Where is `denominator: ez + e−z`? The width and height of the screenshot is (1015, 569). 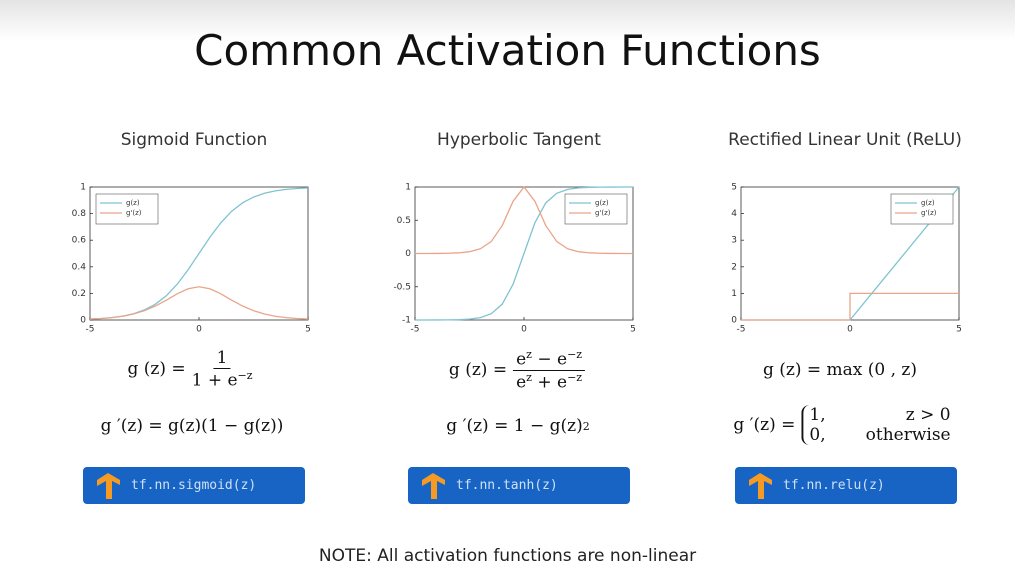 denominator: ez + e−z is located at coordinates (549, 382).